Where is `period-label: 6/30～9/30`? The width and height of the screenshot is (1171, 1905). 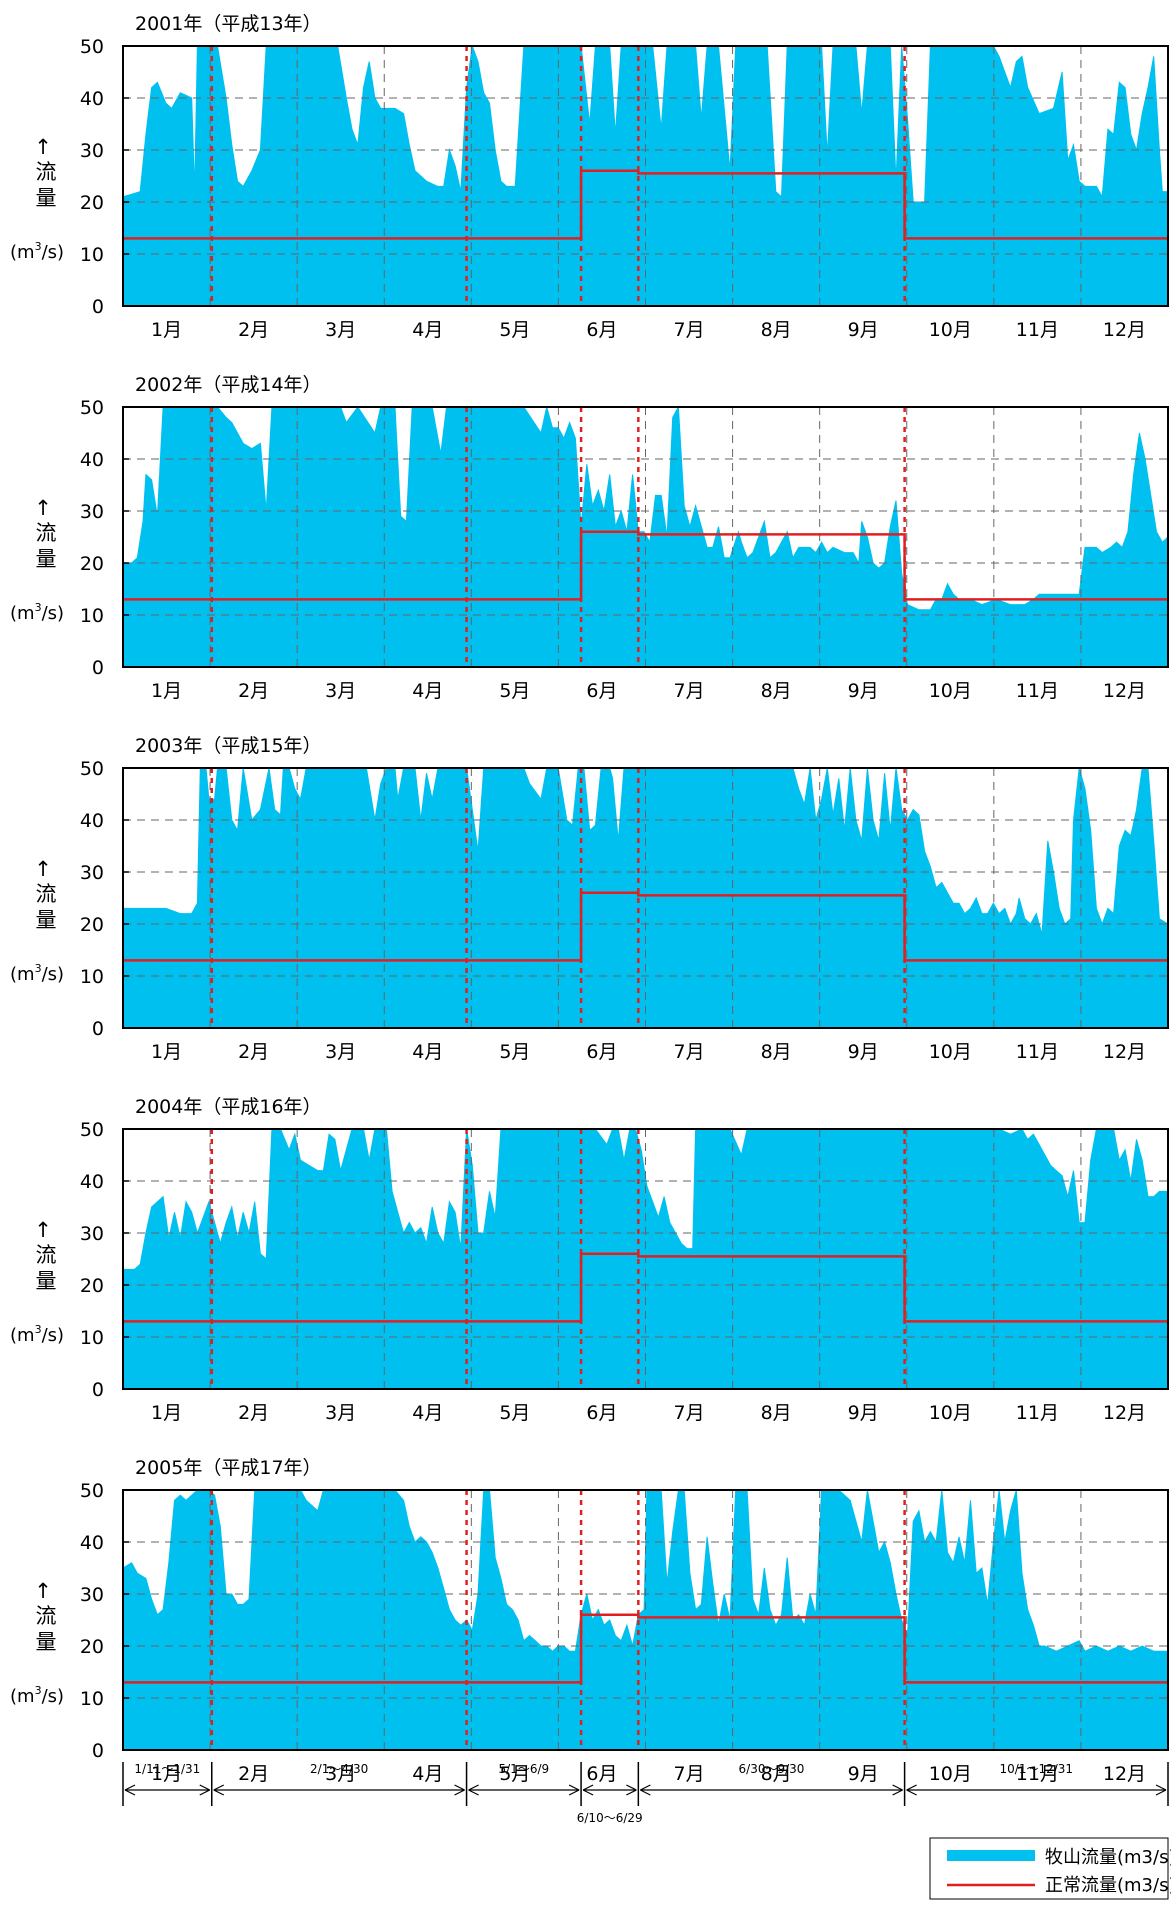 period-label: 6/30～9/30 is located at coordinates (772, 1769).